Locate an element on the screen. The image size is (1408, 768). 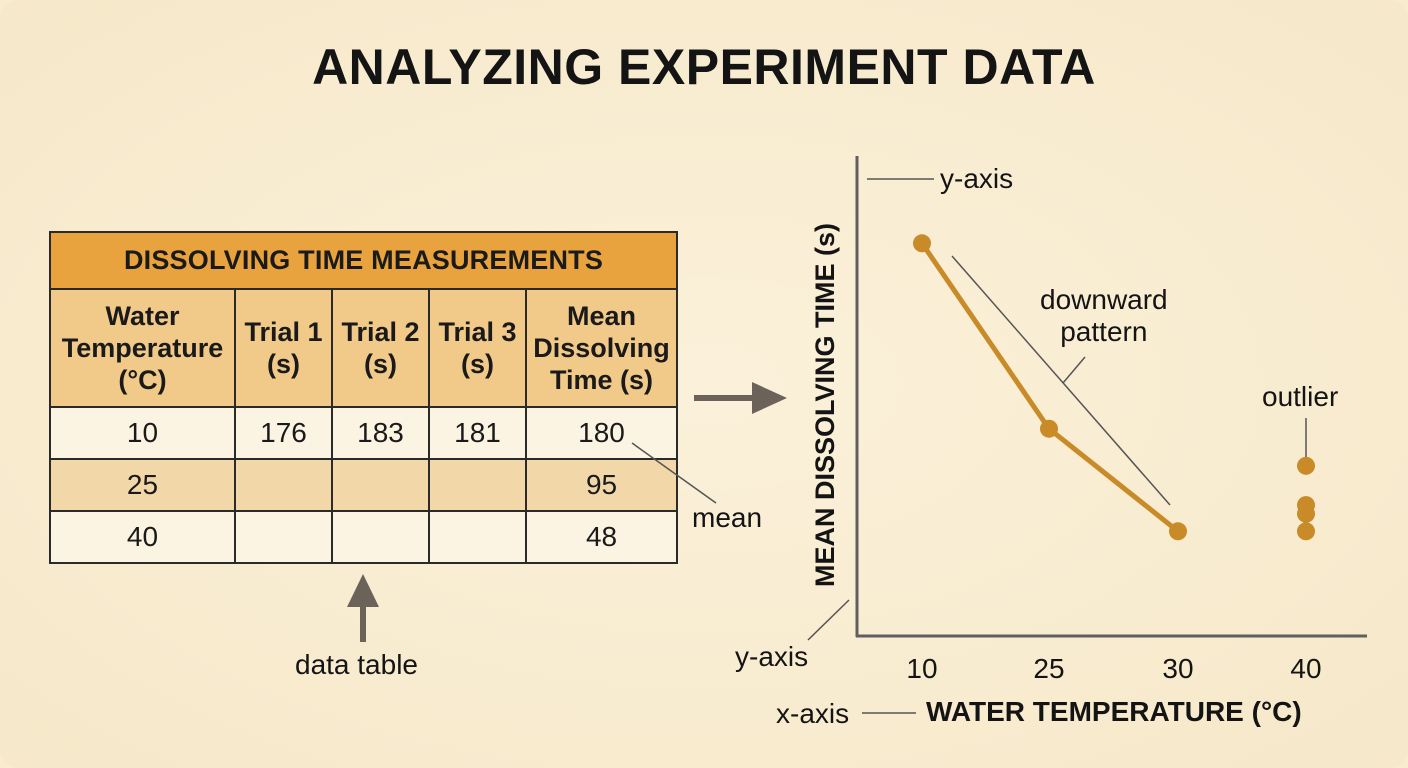
x-axis-title: WATER TEMPERATURE (°C) is located at coordinates (1114, 711).